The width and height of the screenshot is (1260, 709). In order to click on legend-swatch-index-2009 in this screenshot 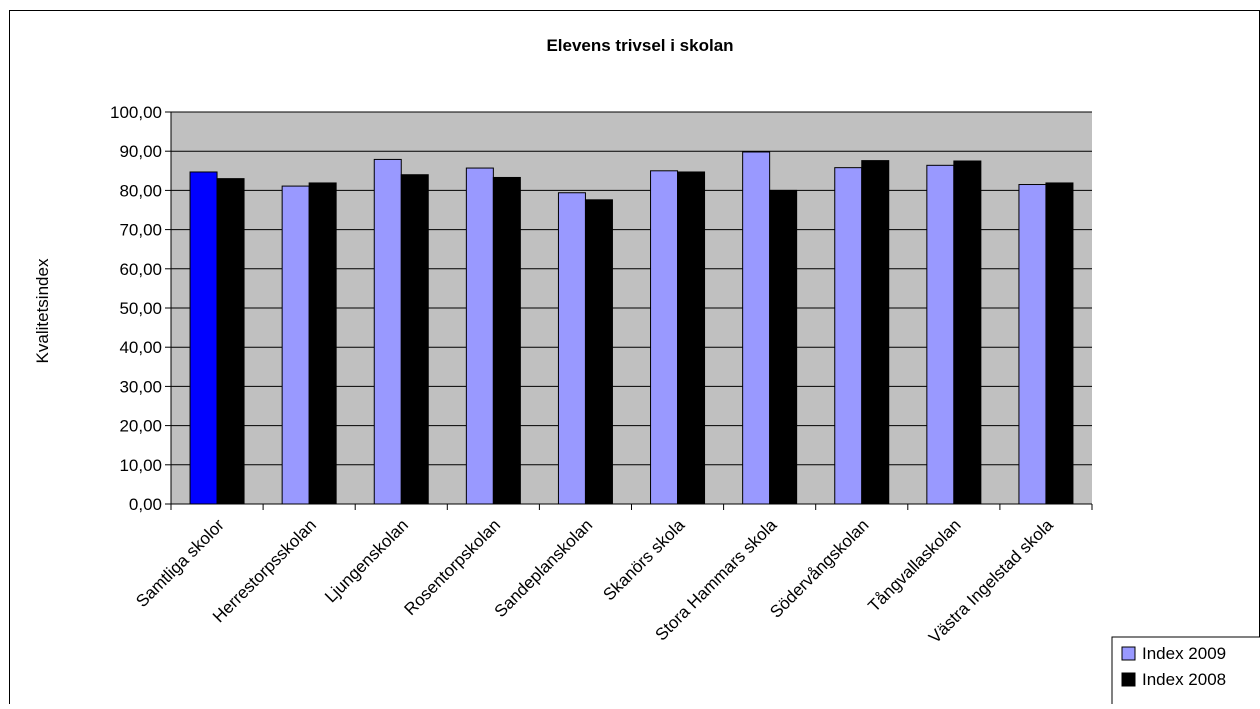, I will do `click(1128, 653)`.